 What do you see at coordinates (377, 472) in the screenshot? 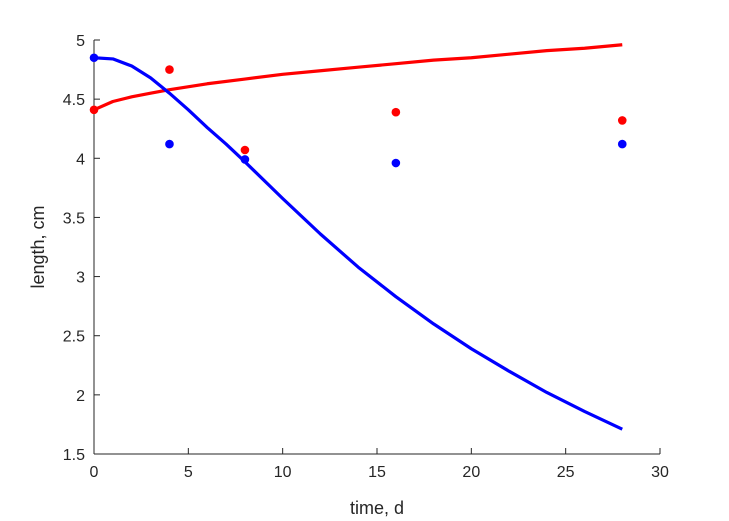
I see `x-tick-label: 15` at bounding box center [377, 472].